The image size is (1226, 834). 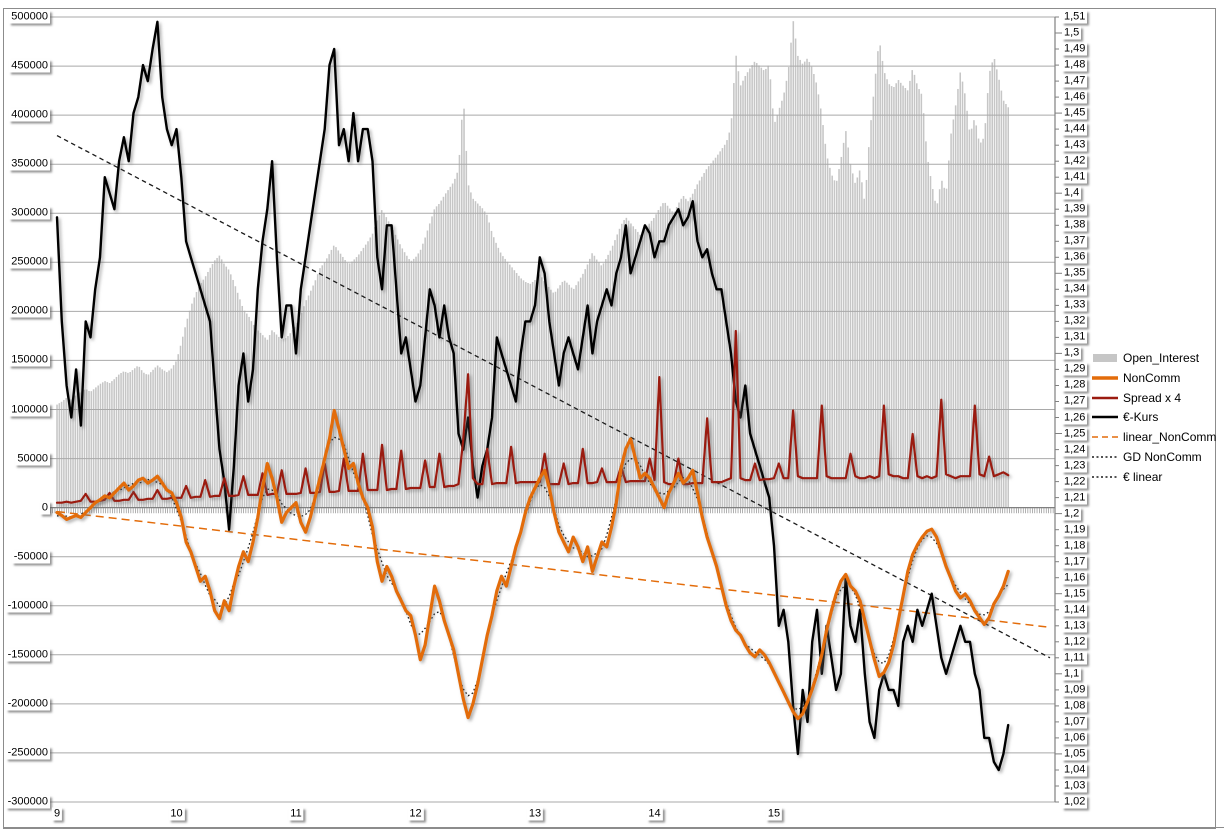 I want to click on right-axis-label: 1,51, so click(x=1075, y=17).